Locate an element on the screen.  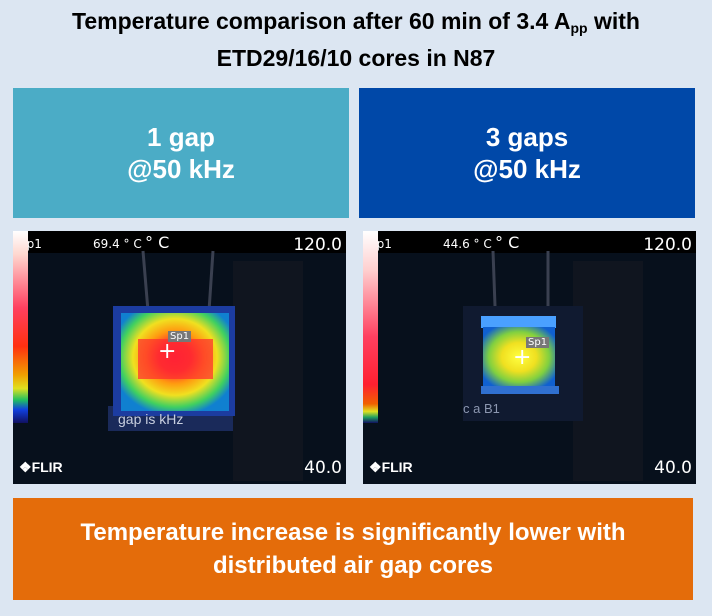
conclusion-line-2: distributed air gap cores is located at coordinates (353, 565).